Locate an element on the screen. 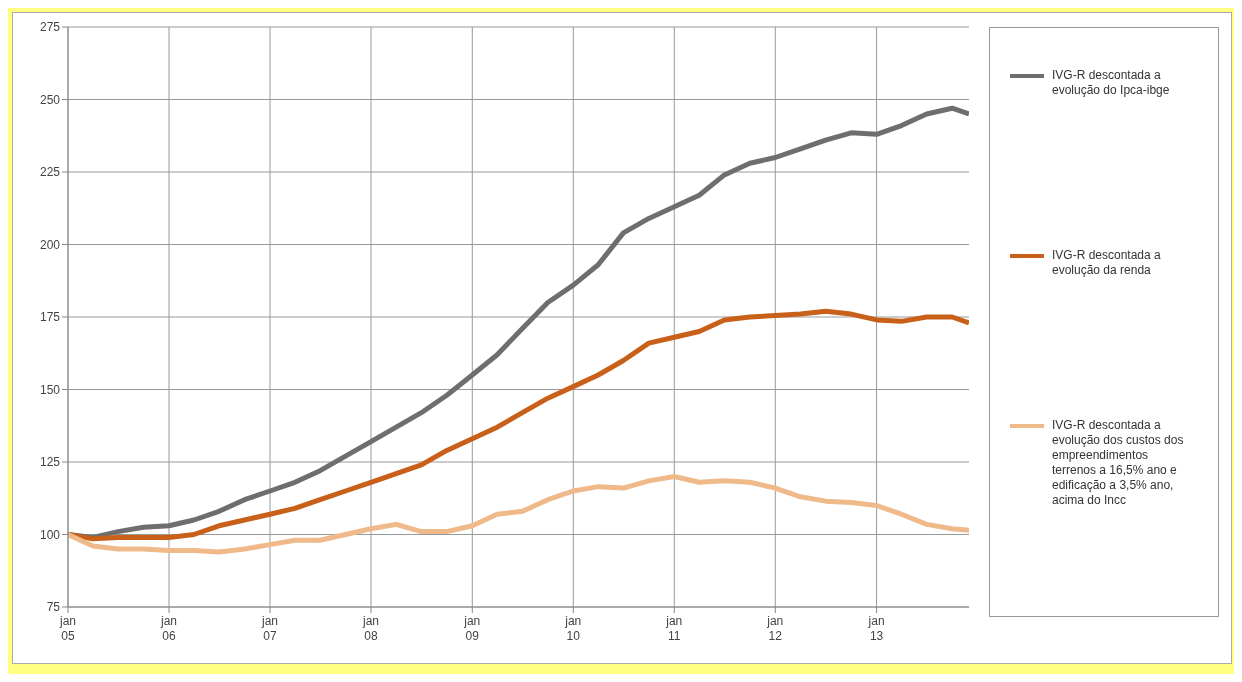 The width and height of the screenshot is (1242, 682). x-tick-label: jan 08 is located at coordinates (371, 628).